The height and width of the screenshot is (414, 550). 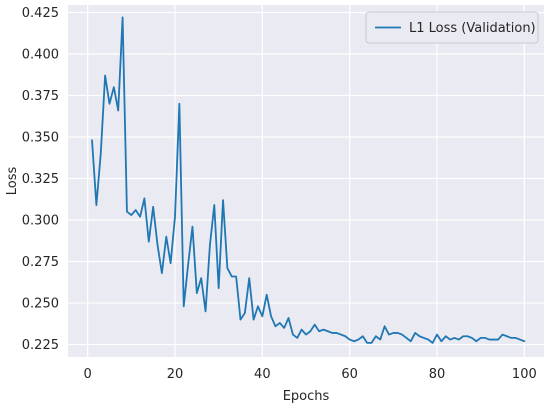 I want to click on y-tick-label: 0.225, so click(x=40, y=345).